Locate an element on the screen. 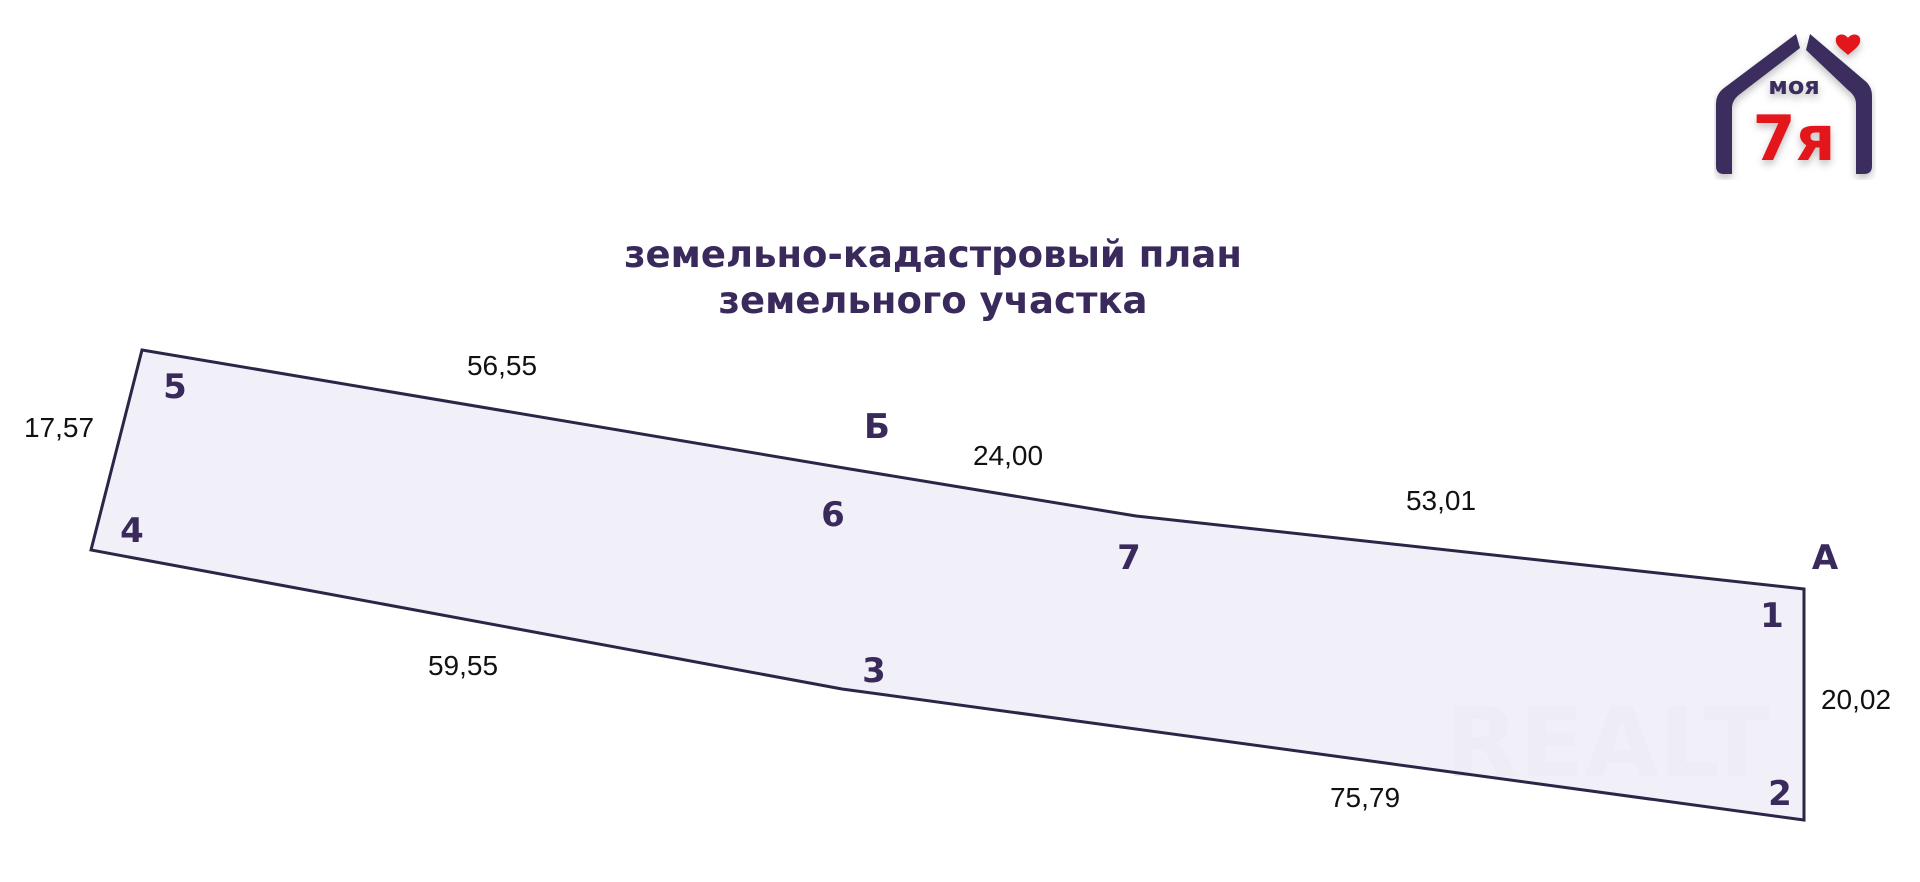 This screenshot has height=882, width=1920. side-7-1-length: 53,01 is located at coordinates (1441, 500).